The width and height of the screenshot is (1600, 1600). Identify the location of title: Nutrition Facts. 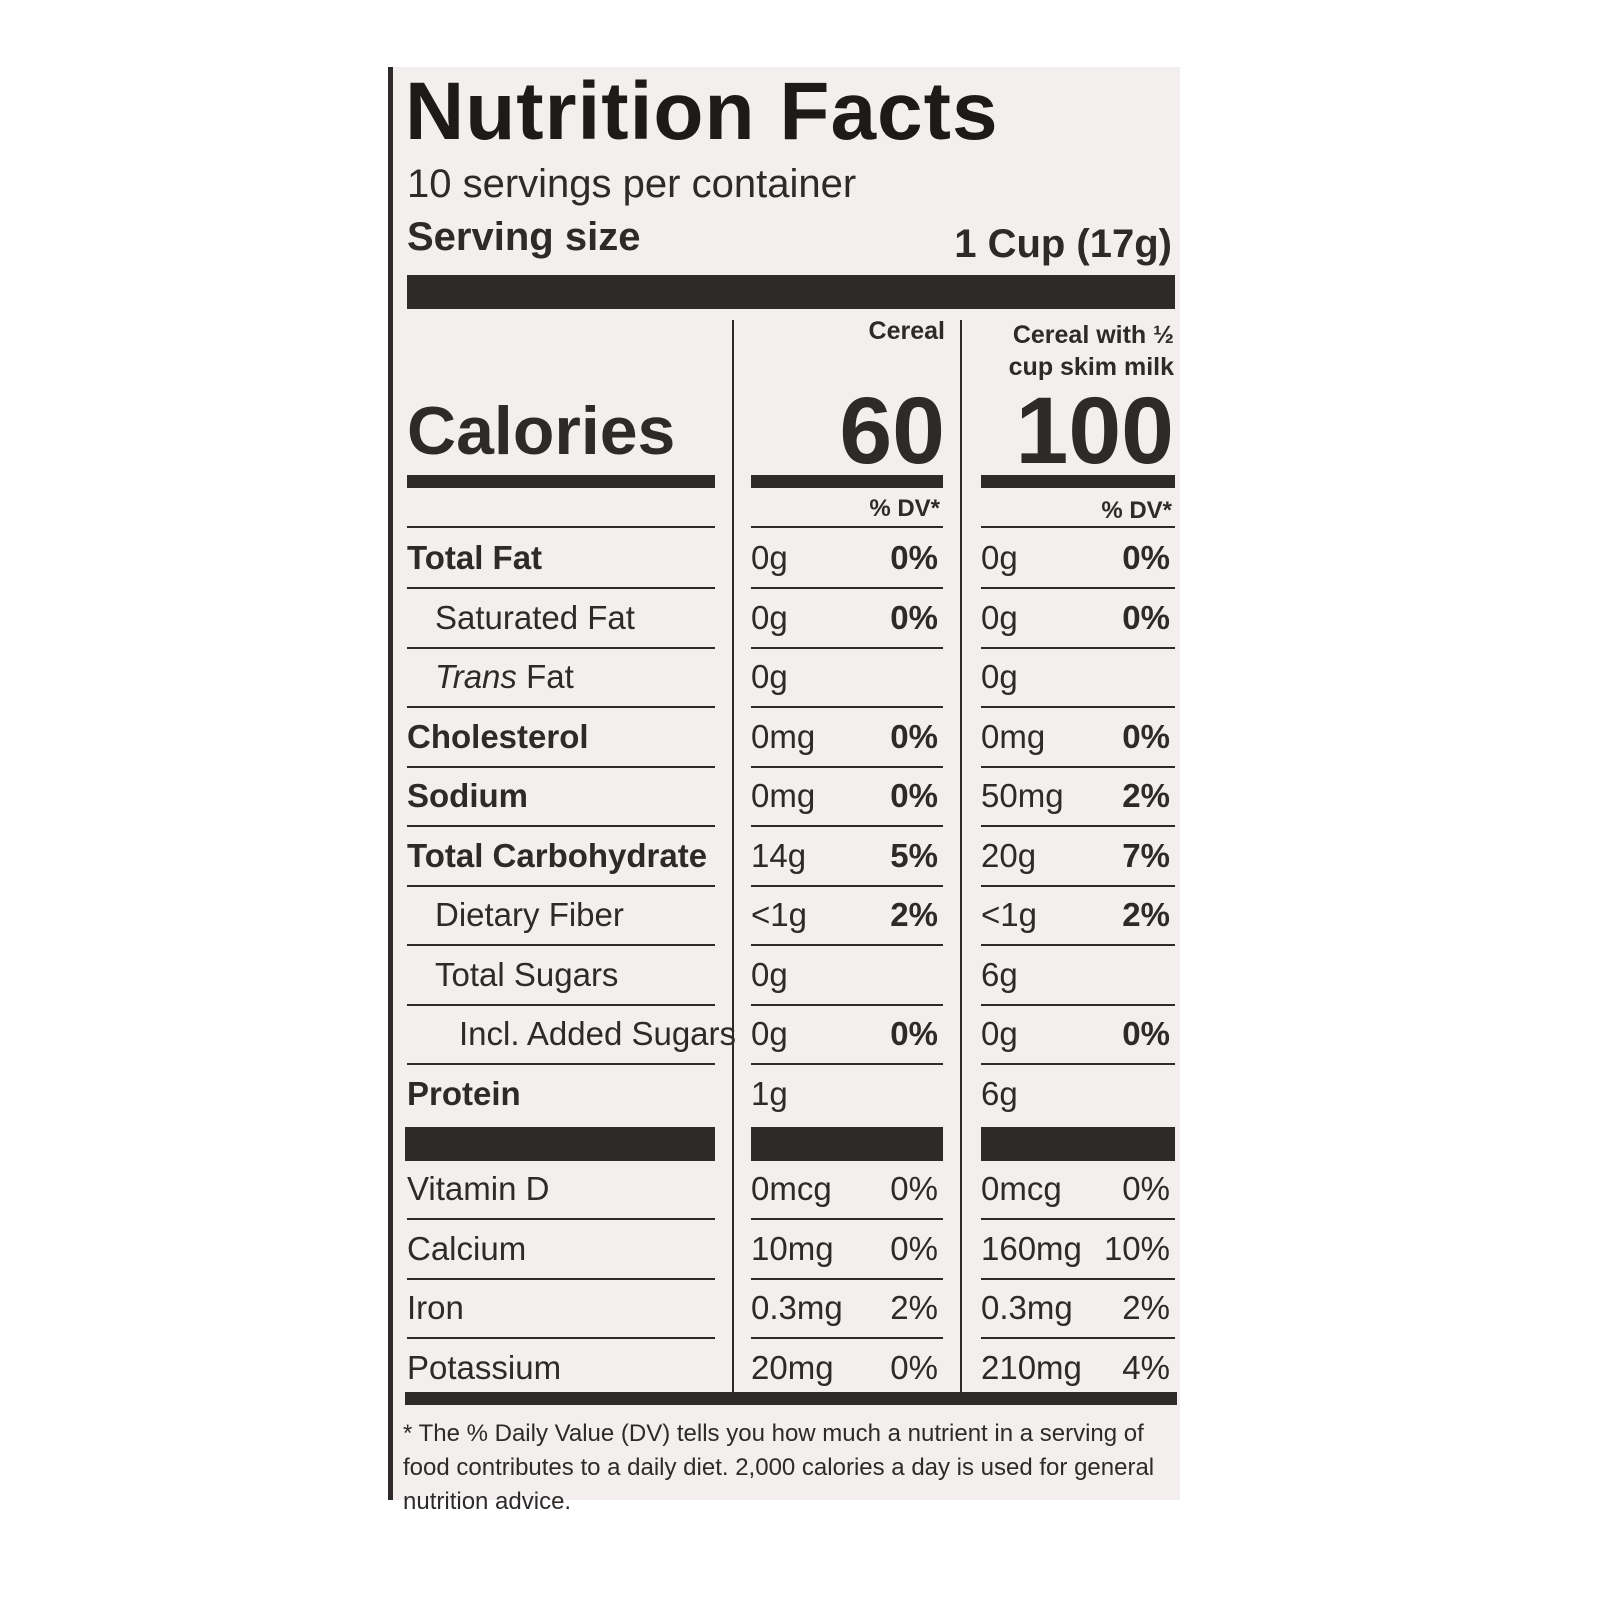
(702, 111).